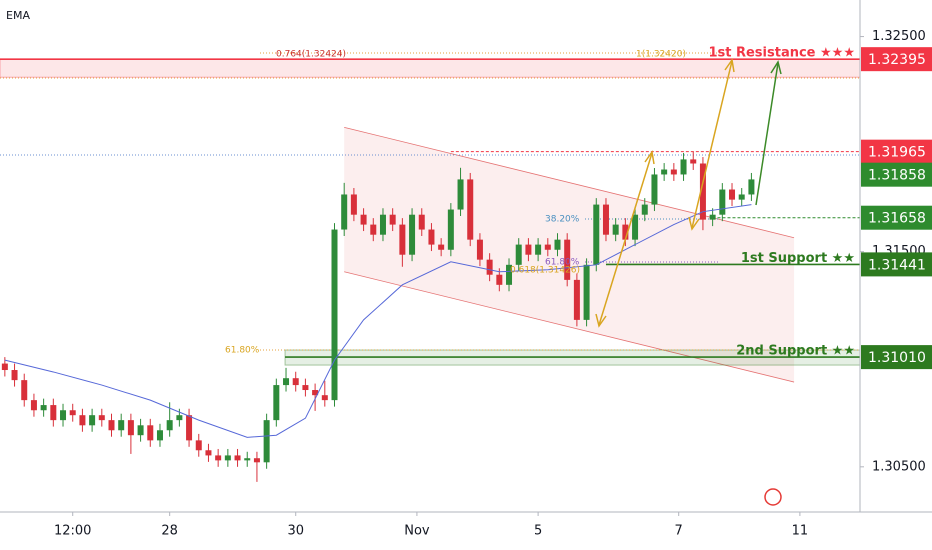 The height and width of the screenshot is (550, 932). I want to click on price-label: 1.31965, so click(897, 153).